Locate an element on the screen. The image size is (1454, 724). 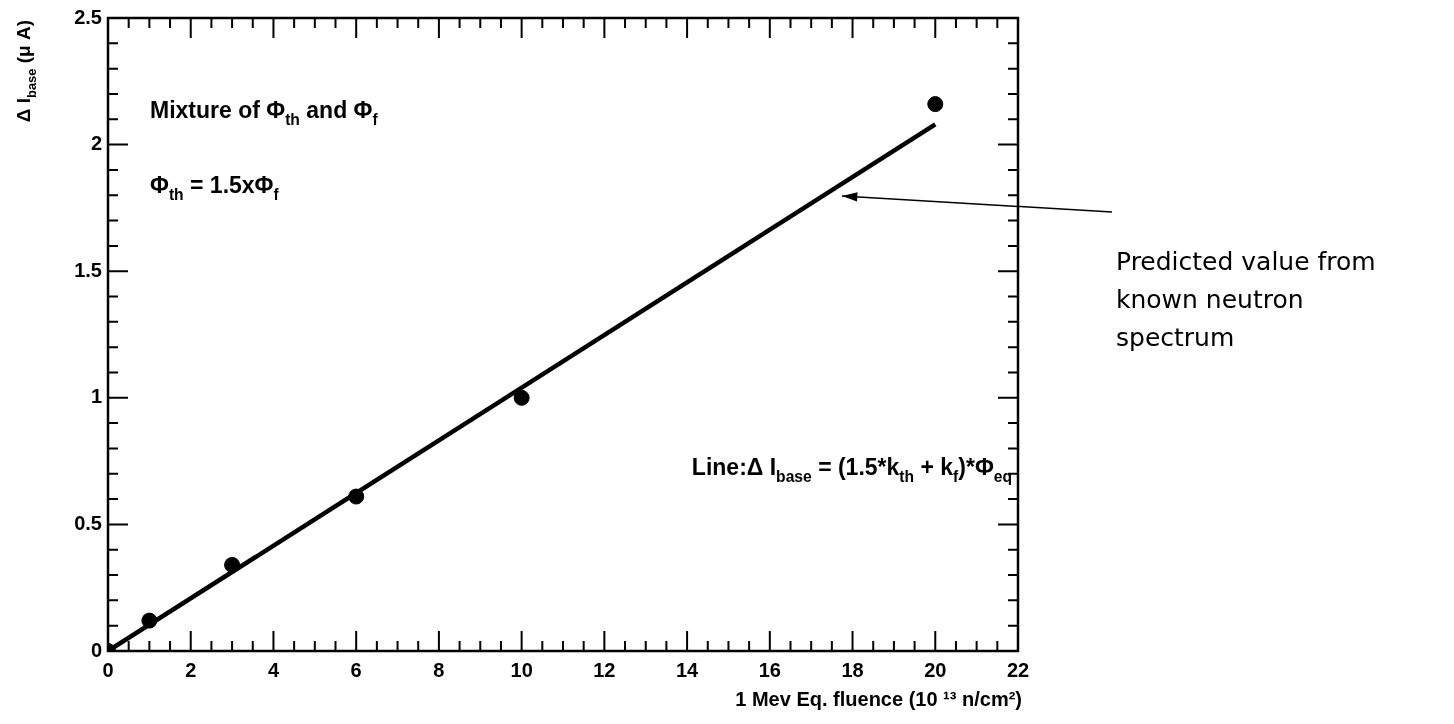
x-tick-label: 8 is located at coordinates (439, 669).